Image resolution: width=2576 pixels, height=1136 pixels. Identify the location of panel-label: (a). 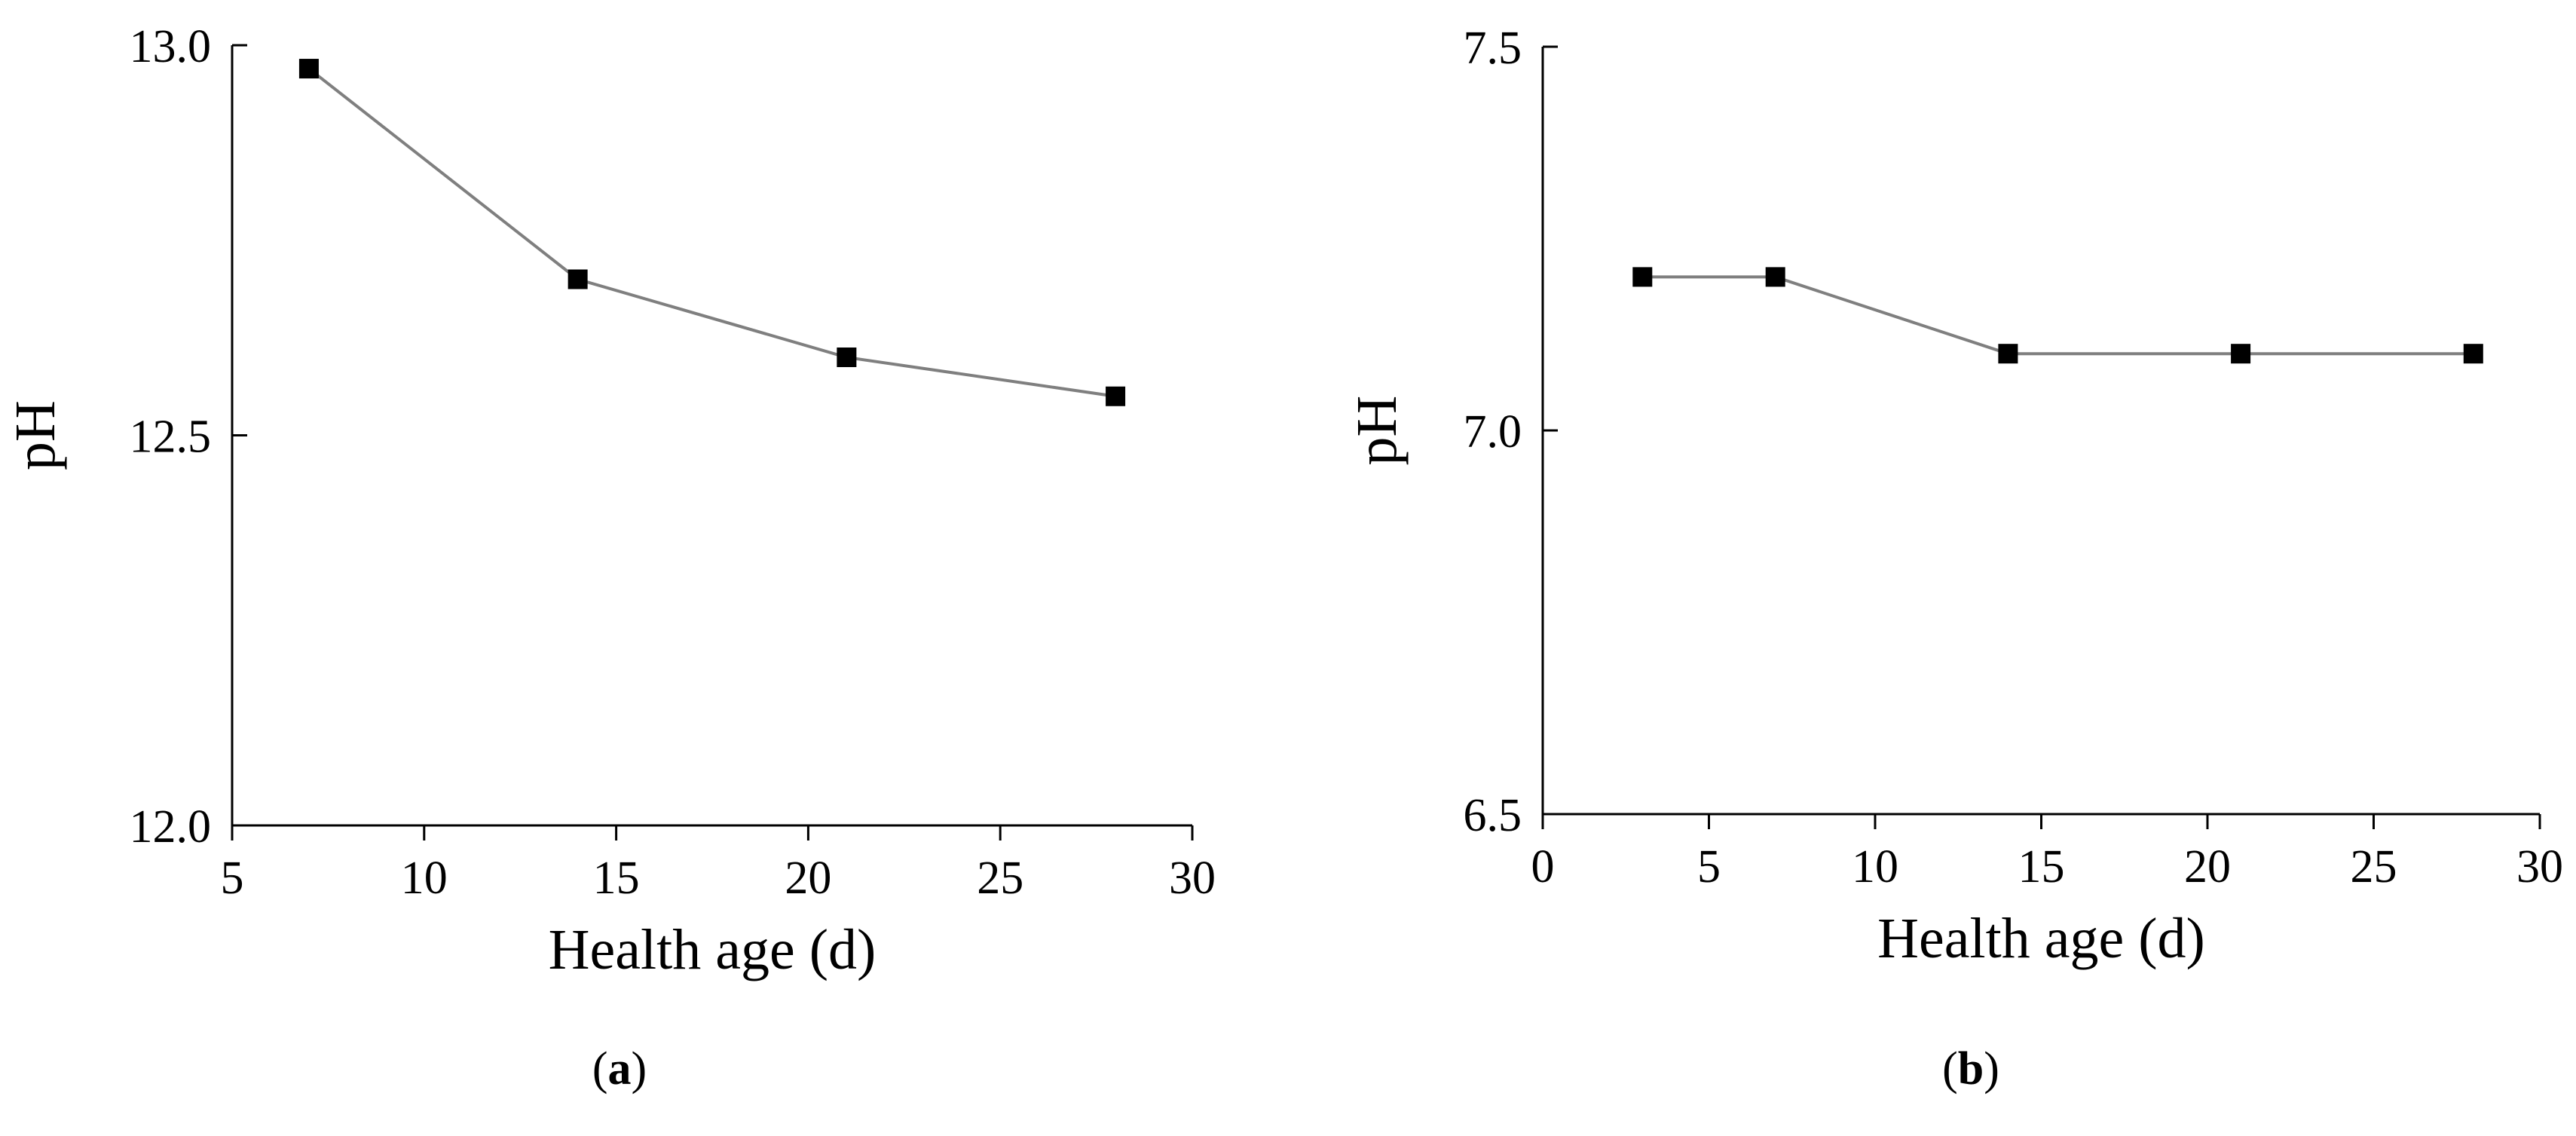
(619, 1069).